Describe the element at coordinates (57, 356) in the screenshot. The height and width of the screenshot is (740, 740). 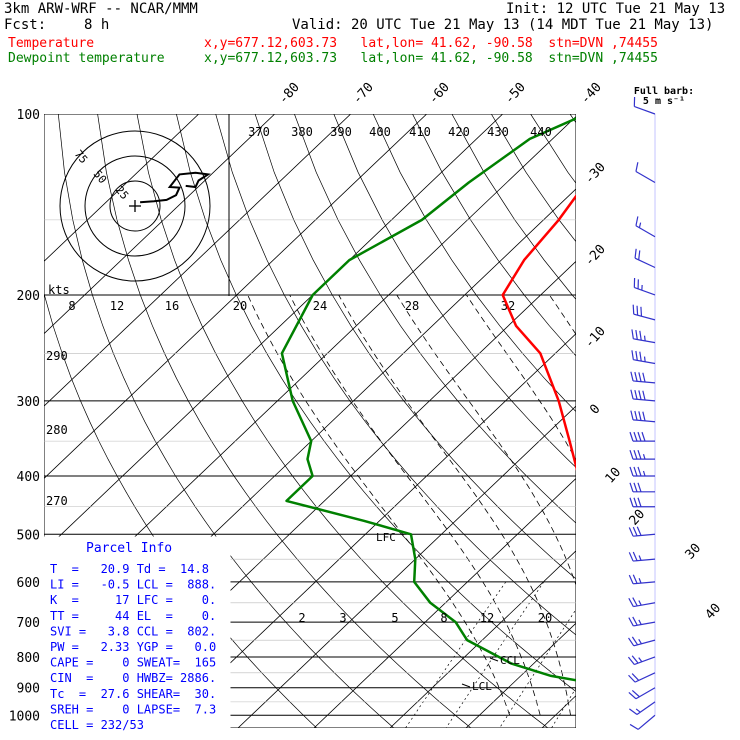
I see `theta-tick-label-left: 290` at that location.